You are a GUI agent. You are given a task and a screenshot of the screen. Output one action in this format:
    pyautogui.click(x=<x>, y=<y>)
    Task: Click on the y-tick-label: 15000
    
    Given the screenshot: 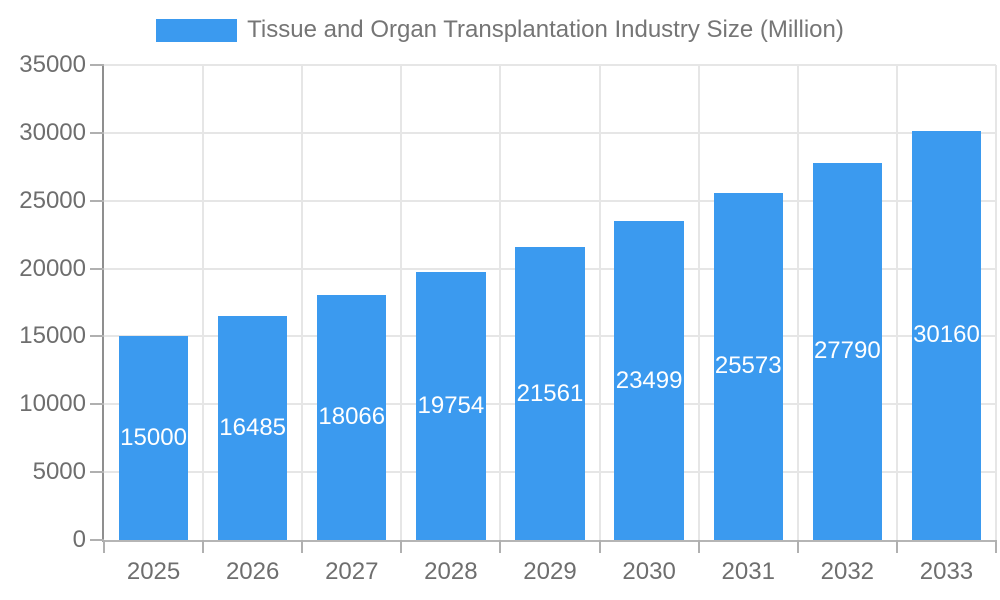 What is the action you would take?
    pyautogui.click(x=52, y=336)
    